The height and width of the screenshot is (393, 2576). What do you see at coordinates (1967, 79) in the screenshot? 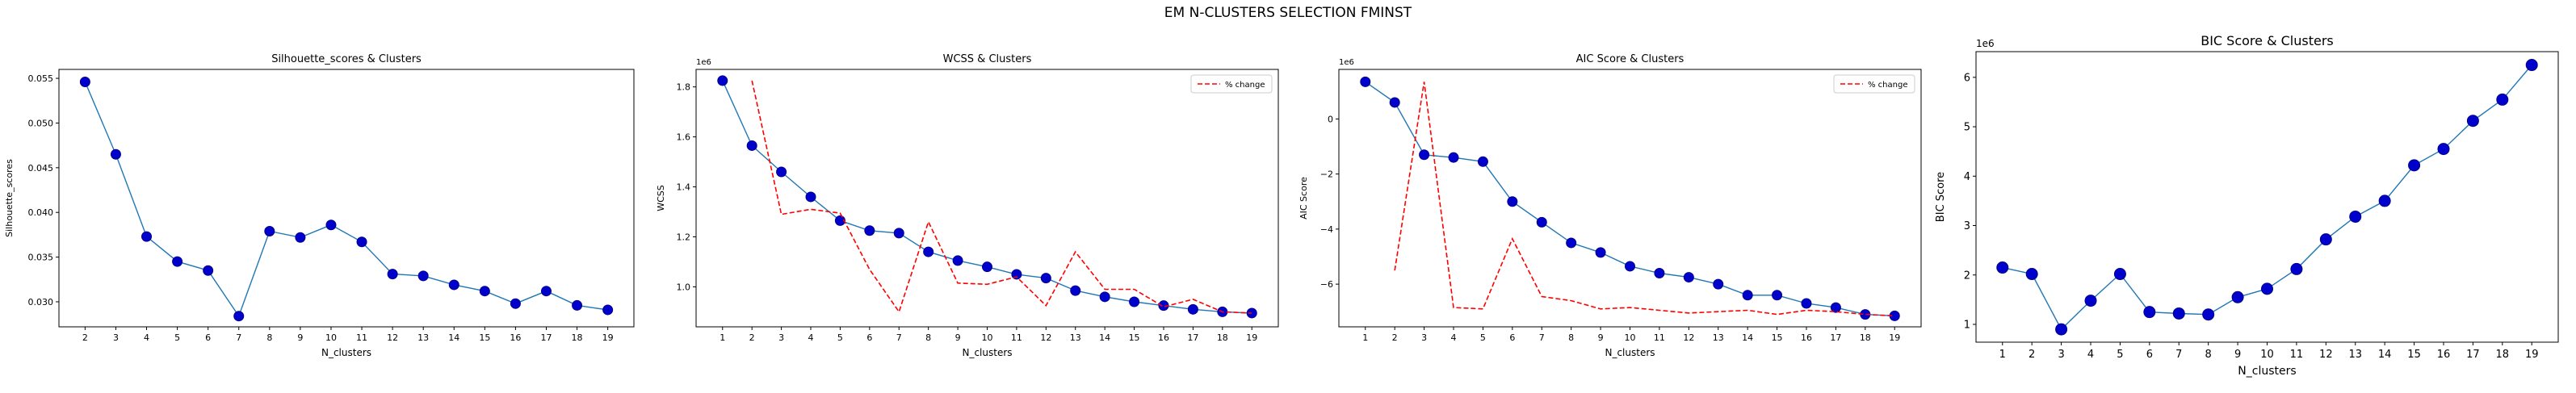
I see `y-tick-label: 6` at bounding box center [1967, 79].